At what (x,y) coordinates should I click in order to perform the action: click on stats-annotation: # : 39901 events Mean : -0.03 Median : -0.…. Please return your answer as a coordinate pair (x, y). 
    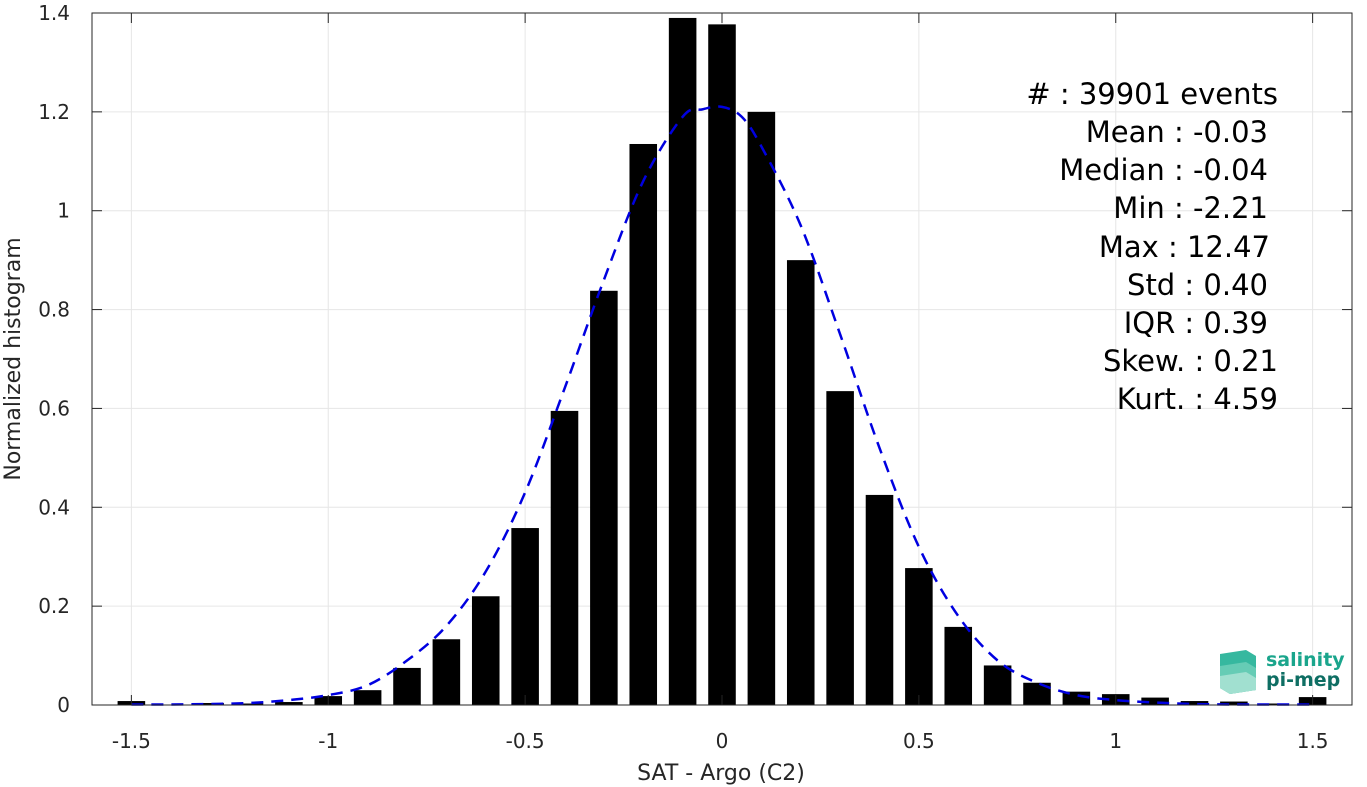
    Looking at the image, I should click on (1152, 246).